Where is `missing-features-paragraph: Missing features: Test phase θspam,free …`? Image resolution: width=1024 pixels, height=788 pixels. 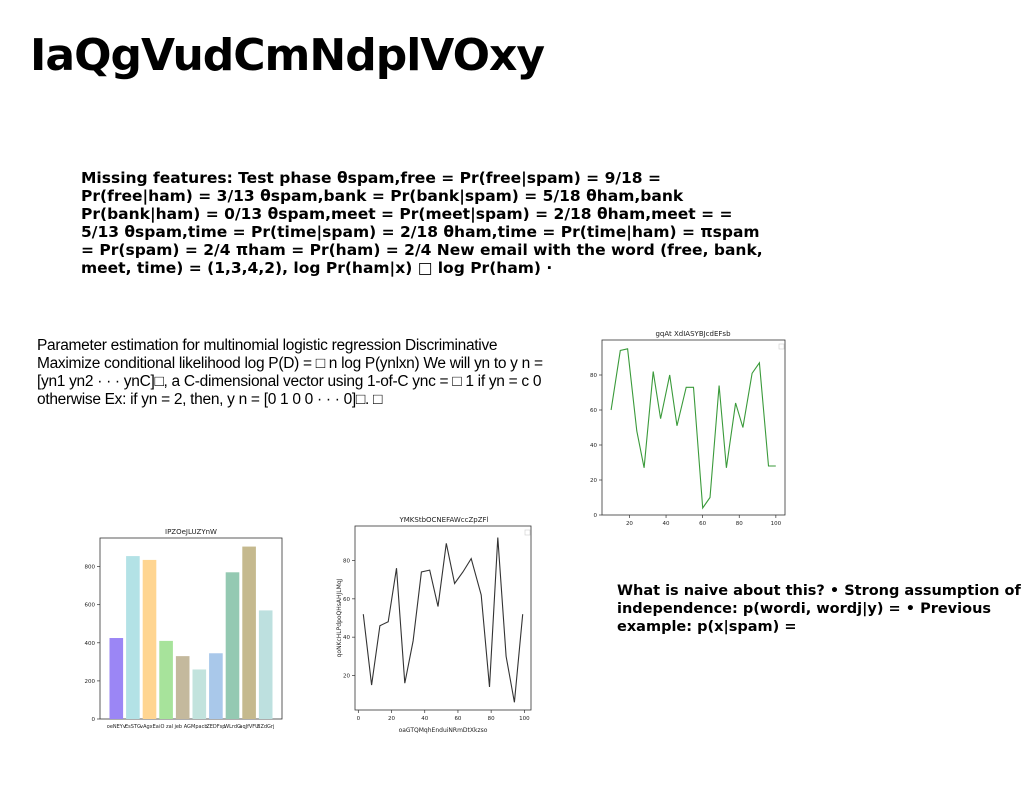 missing-features-paragraph: Missing features: Test phase θspam,free … is located at coordinates (422, 223).